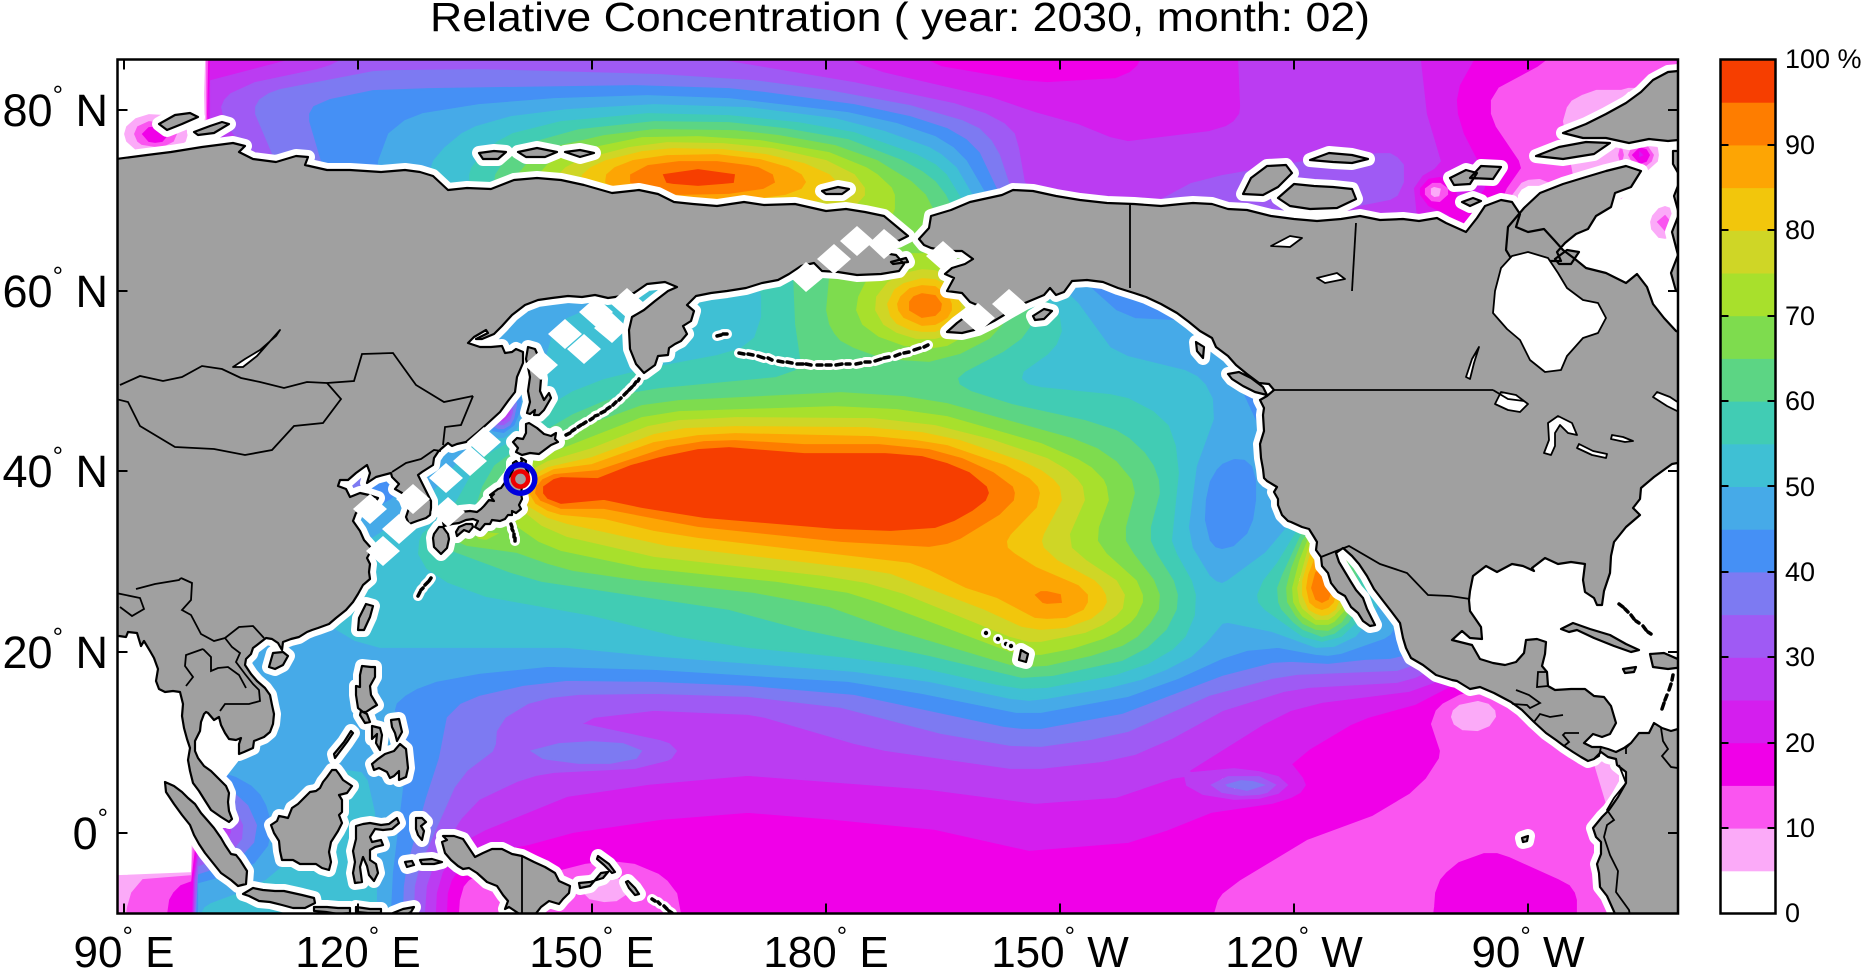 This screenshot has width=1863, height=977. Describe the element at coordinates (1800, 230) in the screenshot. I see `svg-text: 80` at that location.